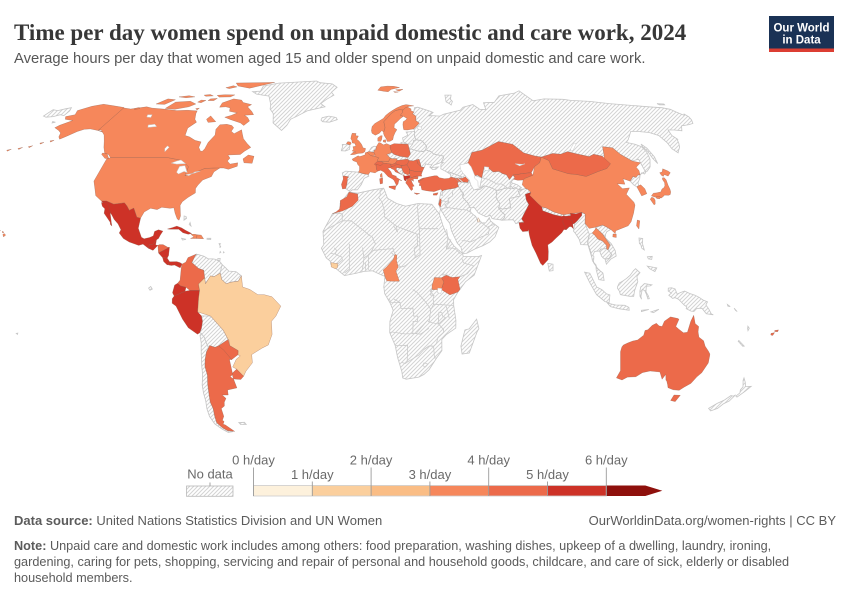 The image size is (850, 600). I want to click on svg-text: 4 h/day, so click(488, 459).